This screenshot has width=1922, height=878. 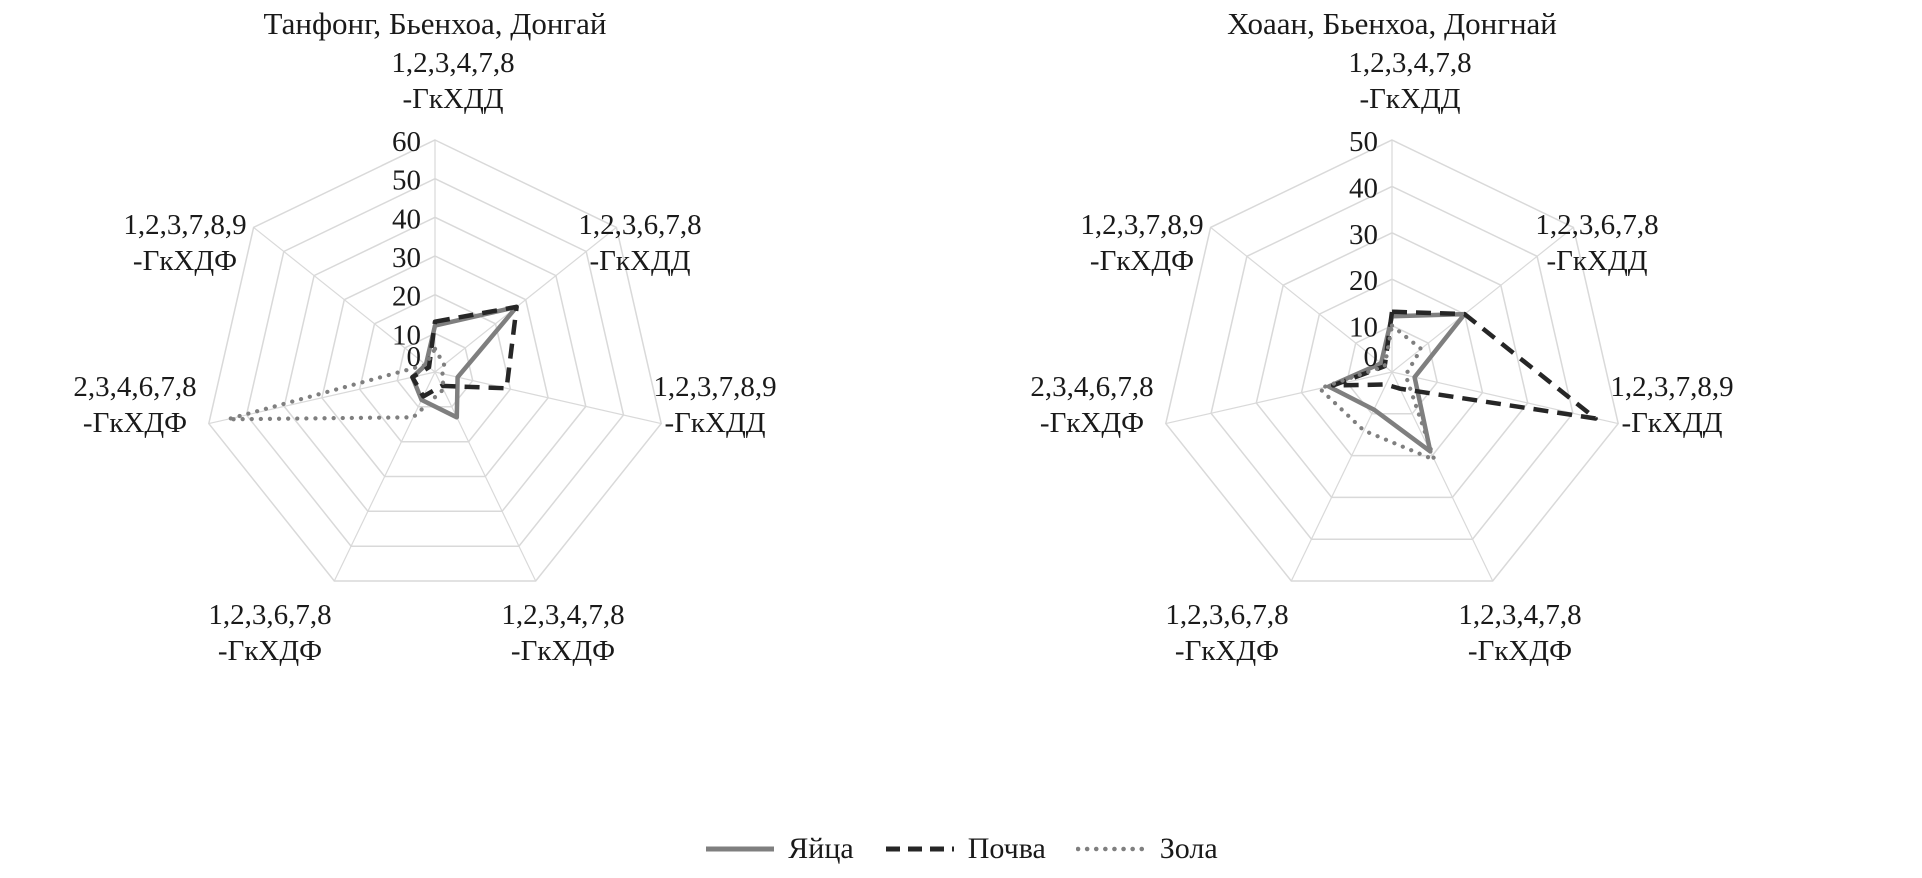 I want to click on series-solid, so click(x=1396, y=382).